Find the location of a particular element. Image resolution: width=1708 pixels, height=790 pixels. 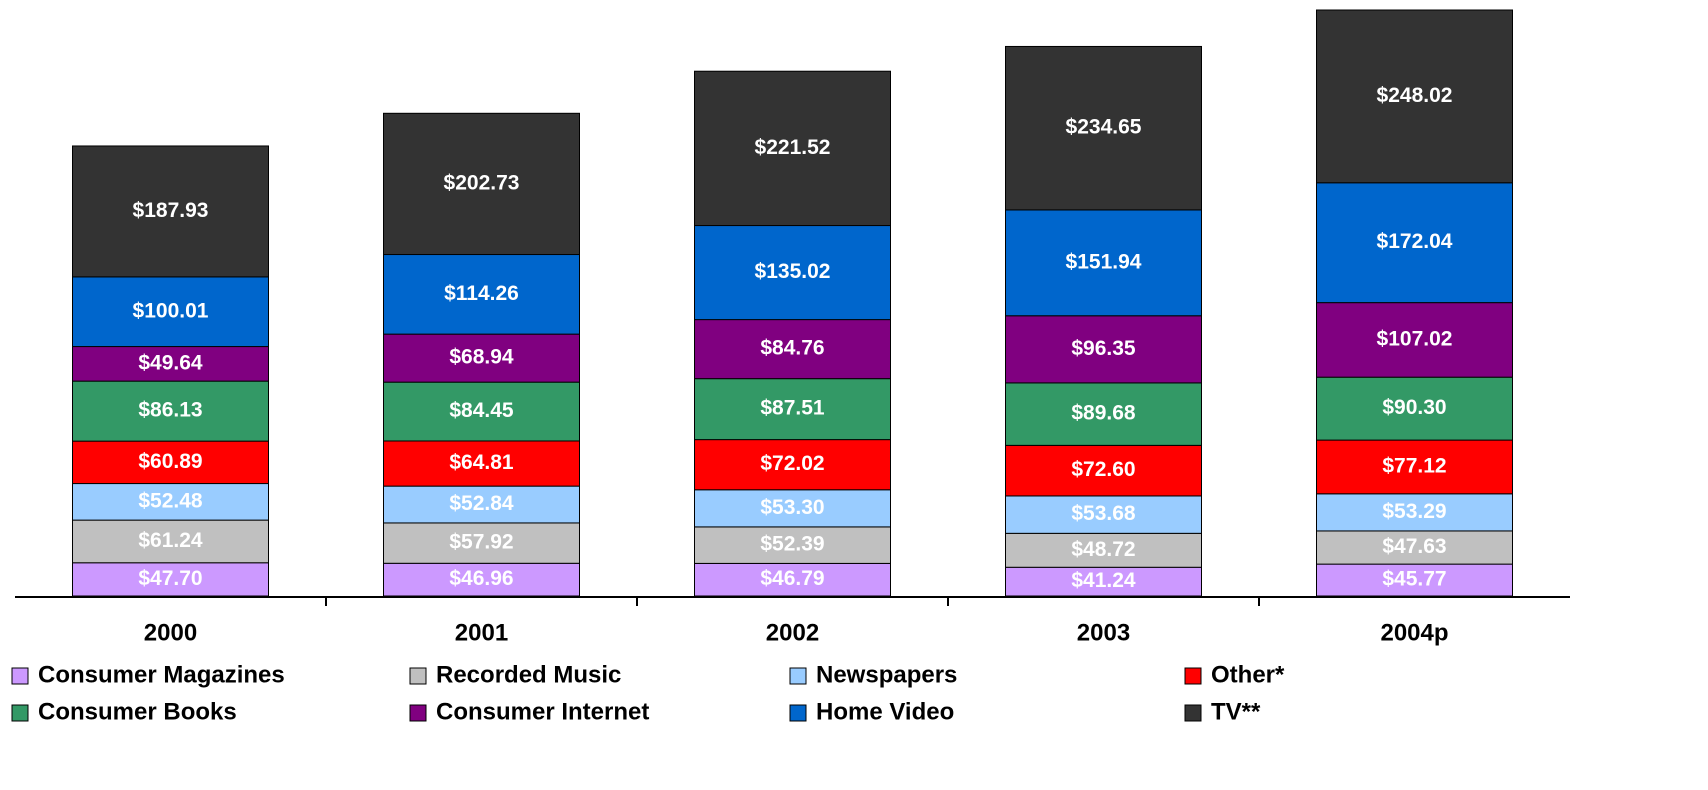

value-label: $47.63 is located at coordinates (1414, 546).